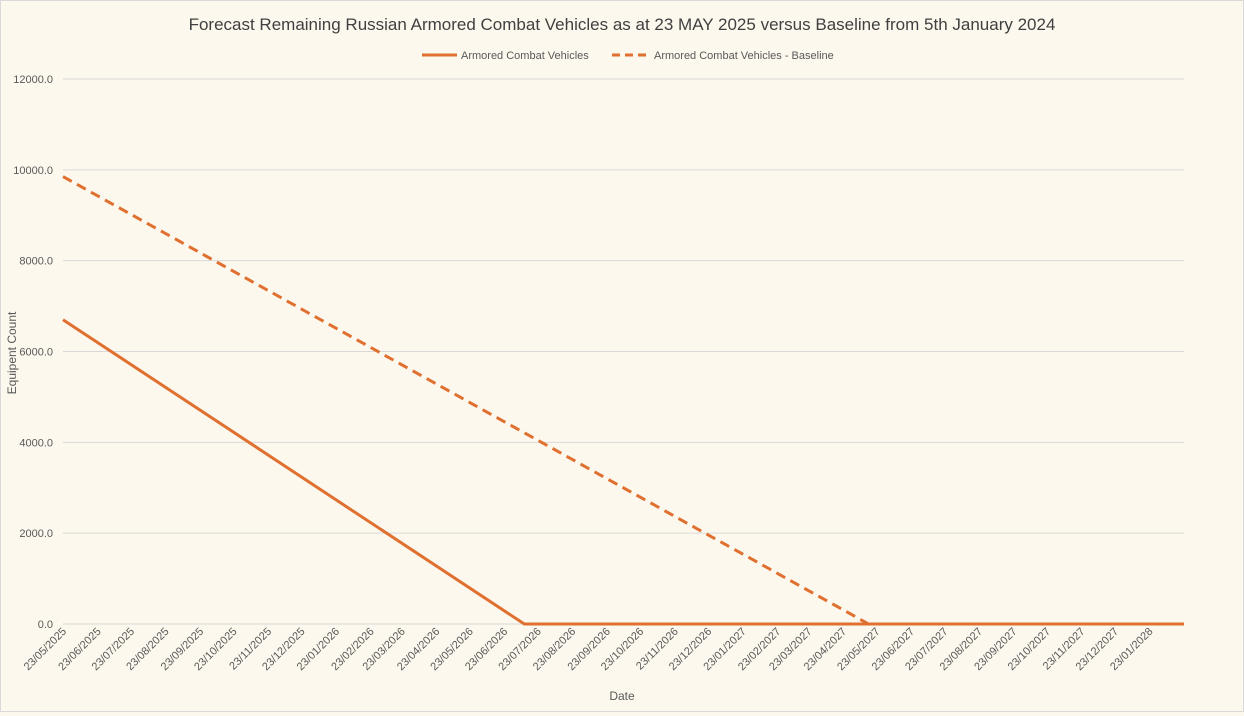 Image resolution: width=1244 pixels, height=716 pixels. Describe the element at coordinates (12, 352) in the screenshot. I see `y-axis-label: Equipent Count` at that location.